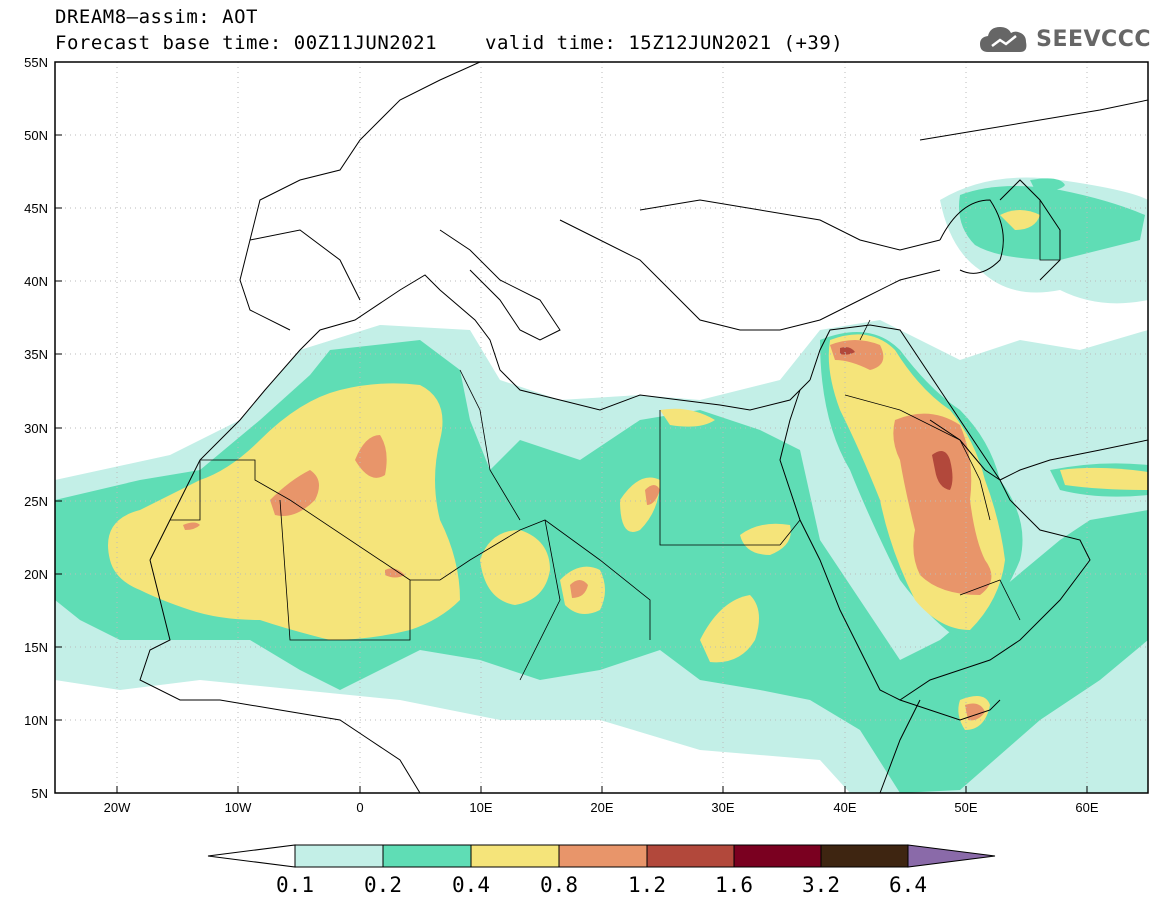 This screenshot has height=905, width=1165. Describe the element at coordinates (36, 501) in the screenshot. I see `lat-label: 25N` at that location.